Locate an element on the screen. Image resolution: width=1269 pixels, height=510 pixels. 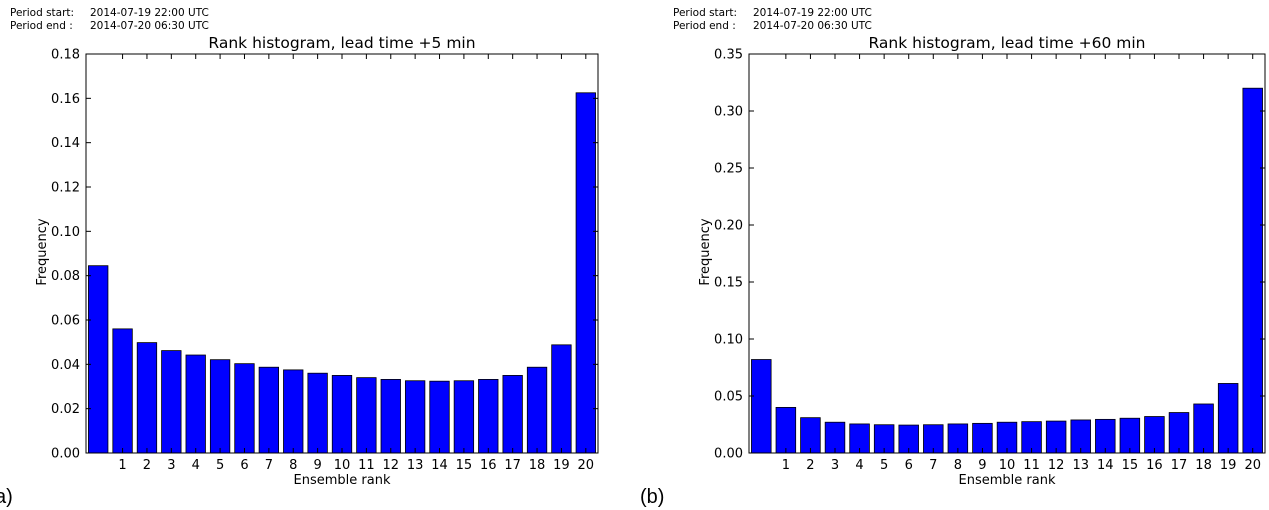
panel-tag: a) is located at coordinates (6, 497).